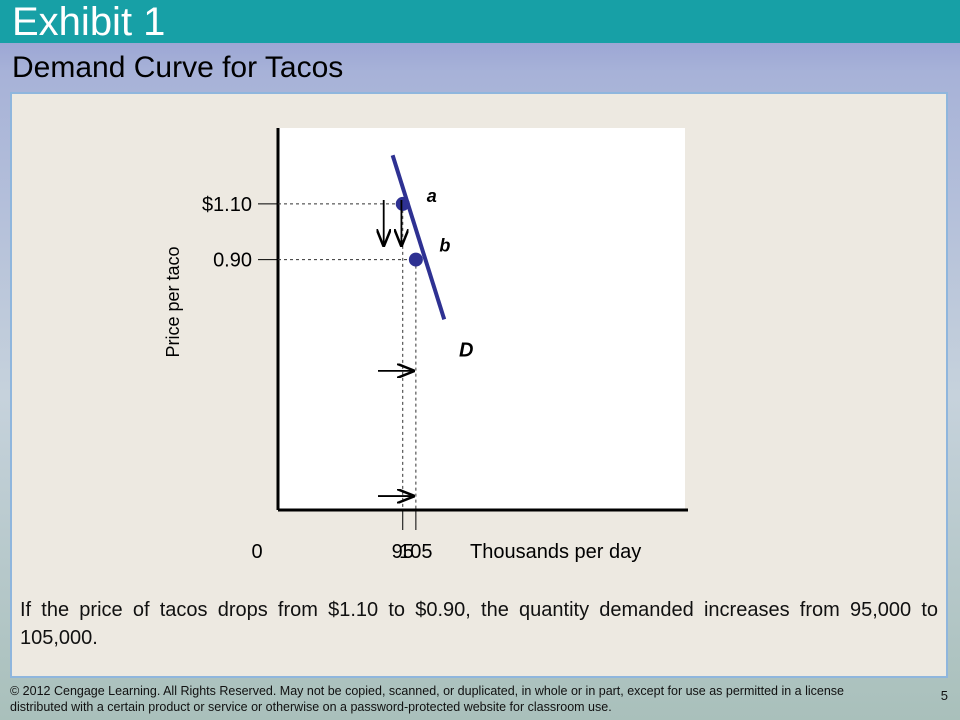 The height and width of the screenshot is (720, 960). I want to click on y-tick-label: 0.90, so click(232, 261).